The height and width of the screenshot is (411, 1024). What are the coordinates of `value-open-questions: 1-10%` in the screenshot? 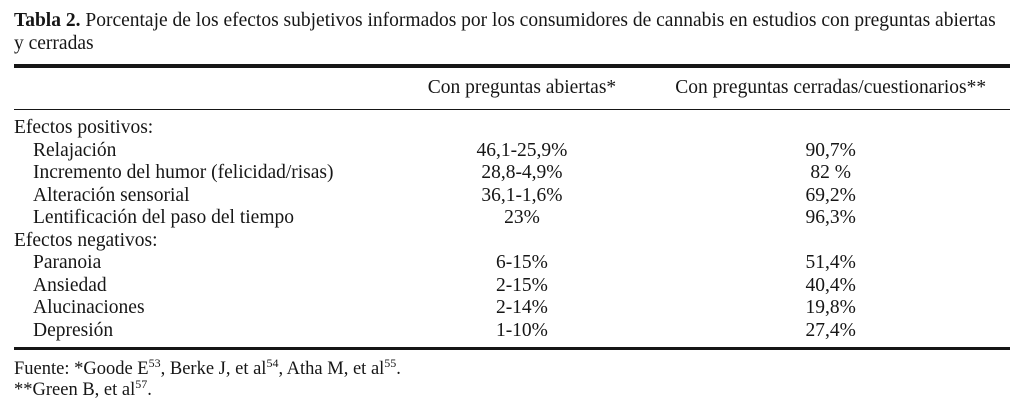 It's located at (521, 330).